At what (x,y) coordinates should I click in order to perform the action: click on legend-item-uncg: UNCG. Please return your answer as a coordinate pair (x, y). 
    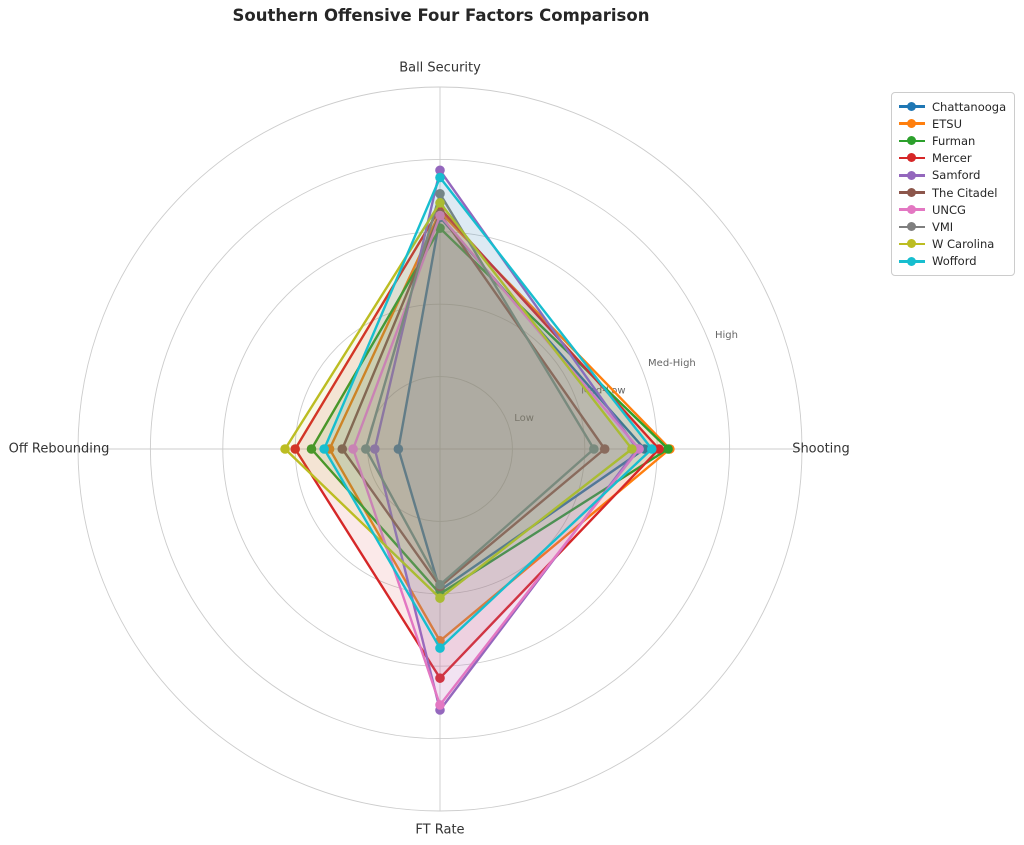
    Looking at the image, I should click on (952, 209).